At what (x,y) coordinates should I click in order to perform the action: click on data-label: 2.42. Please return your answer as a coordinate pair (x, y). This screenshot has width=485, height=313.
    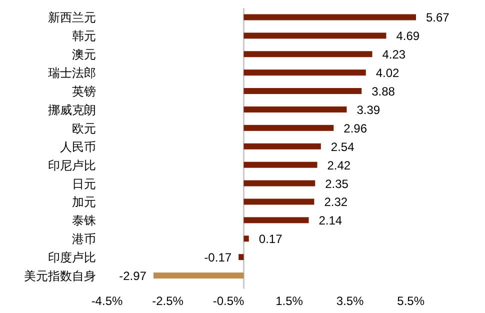
    Looking at the image, I should click on (339, 165).